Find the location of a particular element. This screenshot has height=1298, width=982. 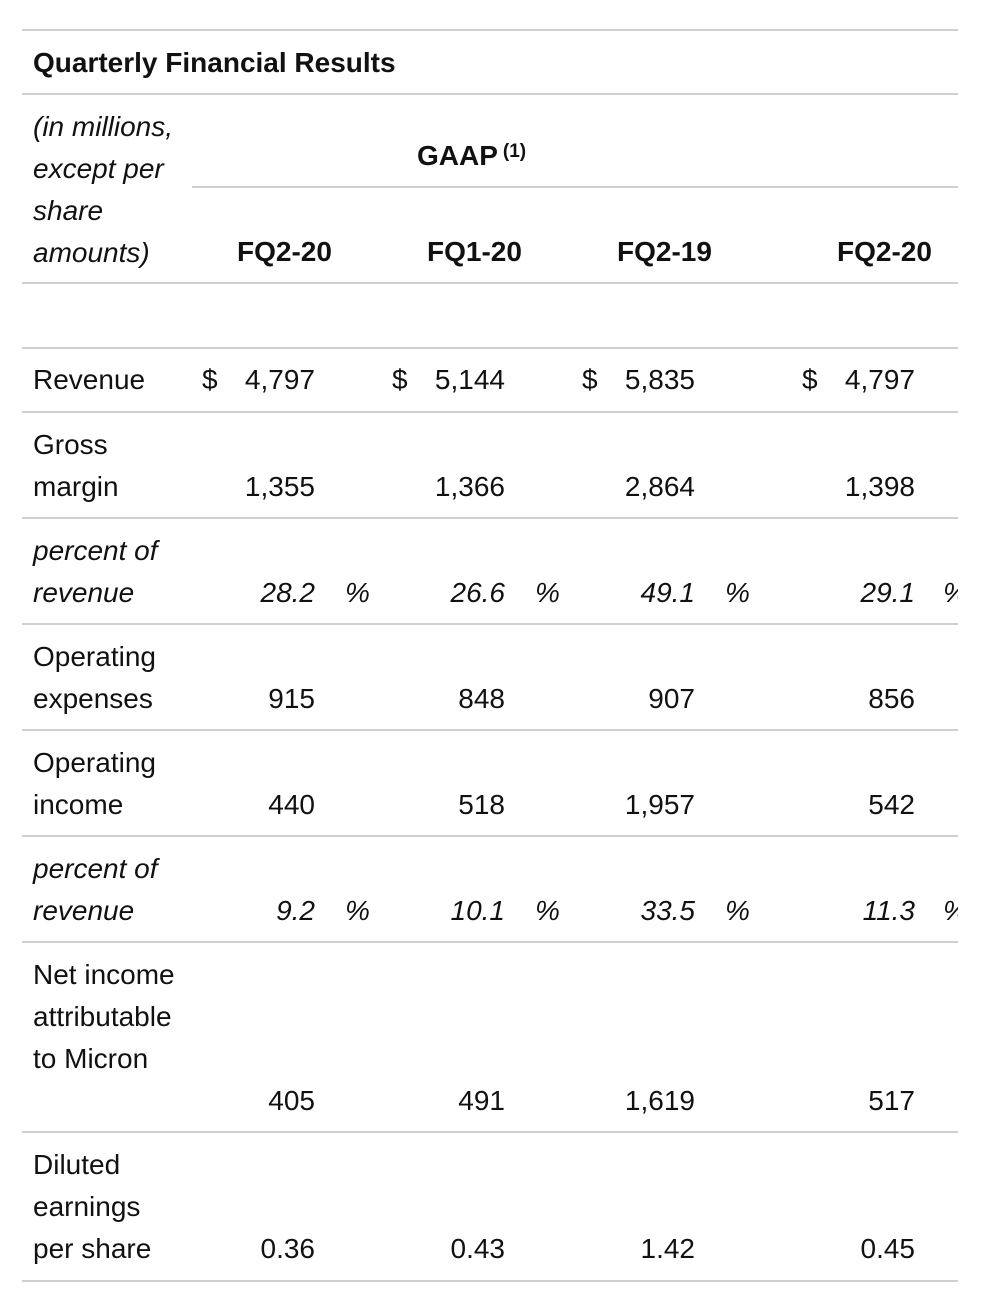

gaap-label: GAAP is located at coordinates (457, 155).